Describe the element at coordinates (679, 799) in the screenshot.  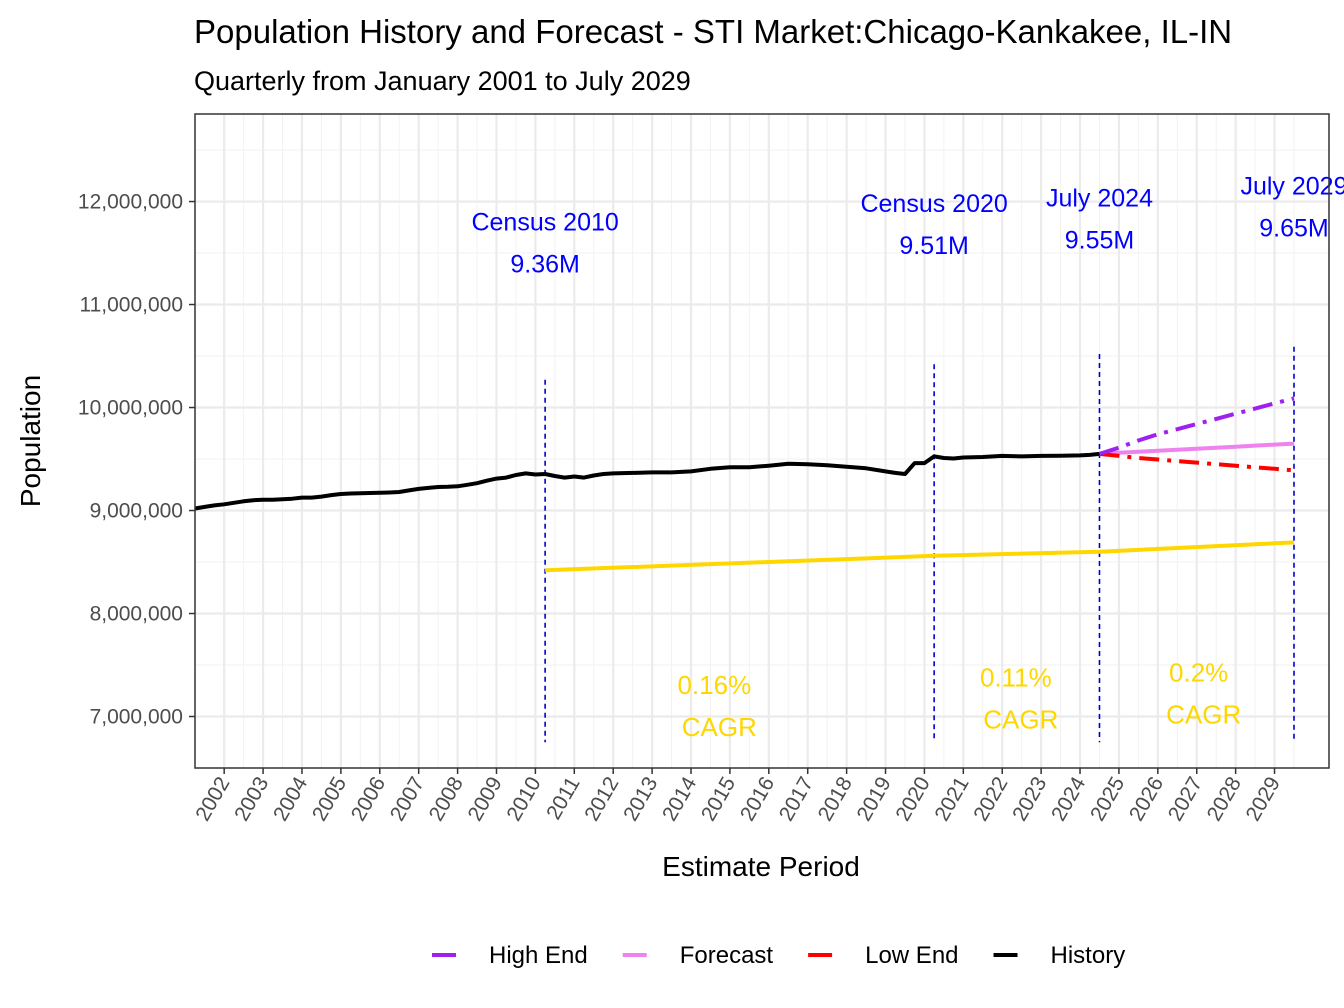
I see `x-tick-label: 2014` at that location.